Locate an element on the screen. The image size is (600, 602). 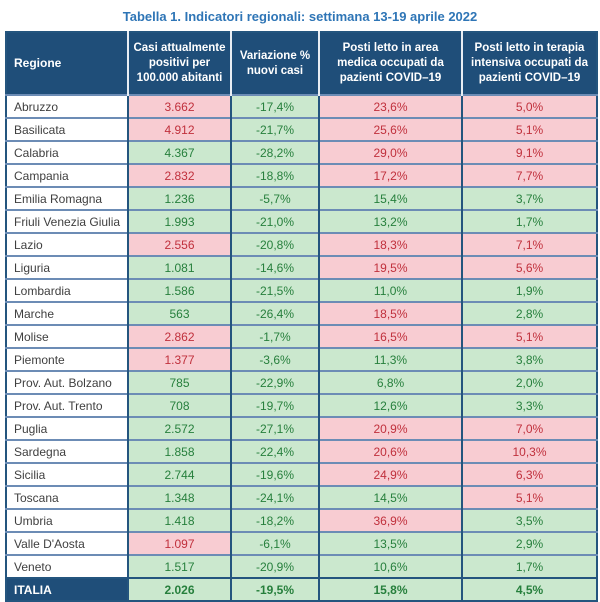
value-cell: 2.026 is located at coordinates (179, 589).